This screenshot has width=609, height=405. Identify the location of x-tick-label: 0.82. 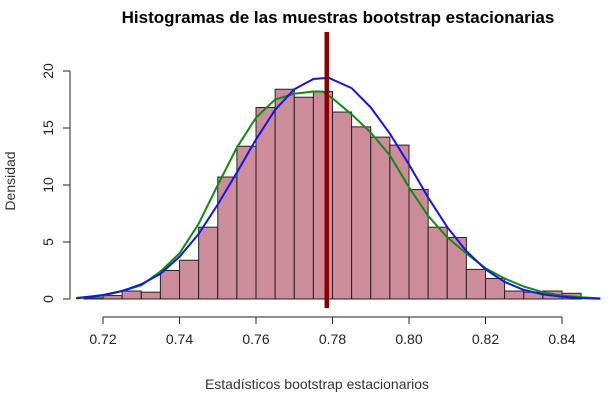
(485, 339).